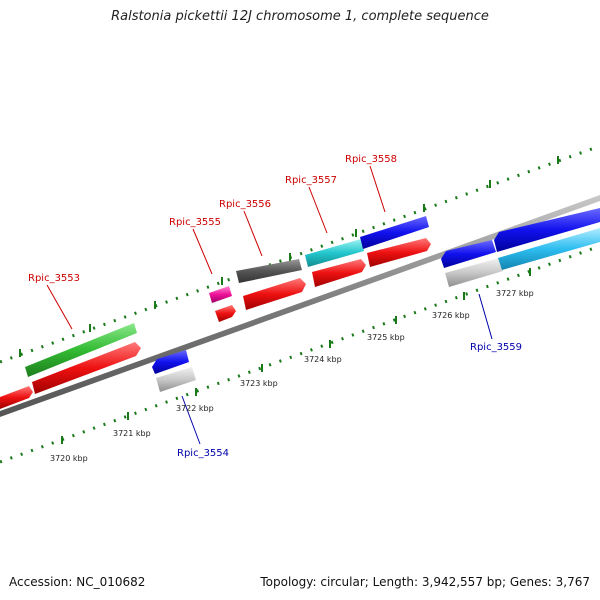 The image size is (600, 600). Describe the element at coordinates (515, 293) in the screenshot. I see `kbp-label: 3727 kbp` at that location.